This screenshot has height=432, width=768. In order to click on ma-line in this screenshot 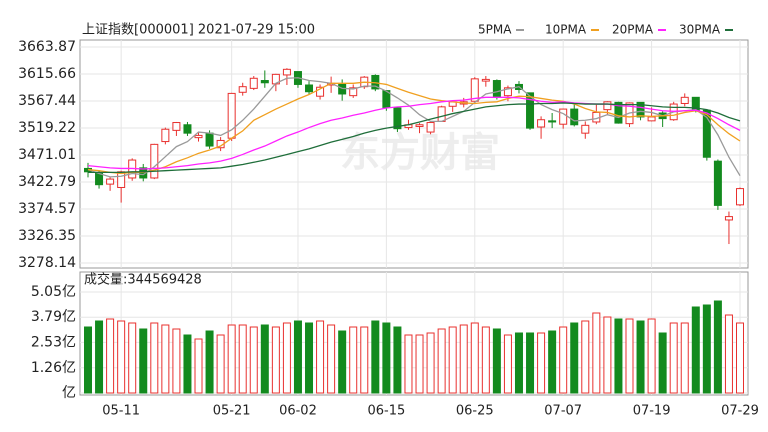, I will do `click(414, 133)`.